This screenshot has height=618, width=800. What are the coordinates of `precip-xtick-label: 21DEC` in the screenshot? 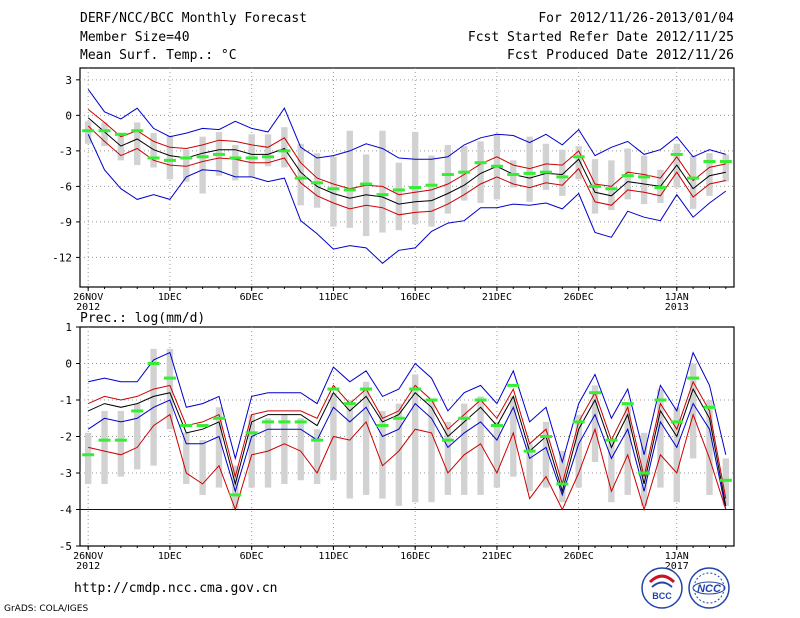 It's located at (497, 556).